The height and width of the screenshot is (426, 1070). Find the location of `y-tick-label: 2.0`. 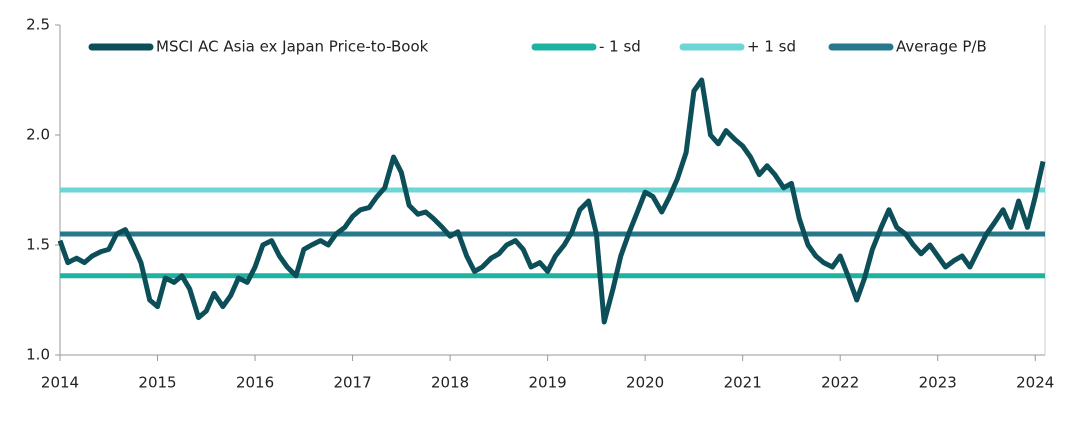

y-tick-label: 2.0 is located at coordinates (38, 135).